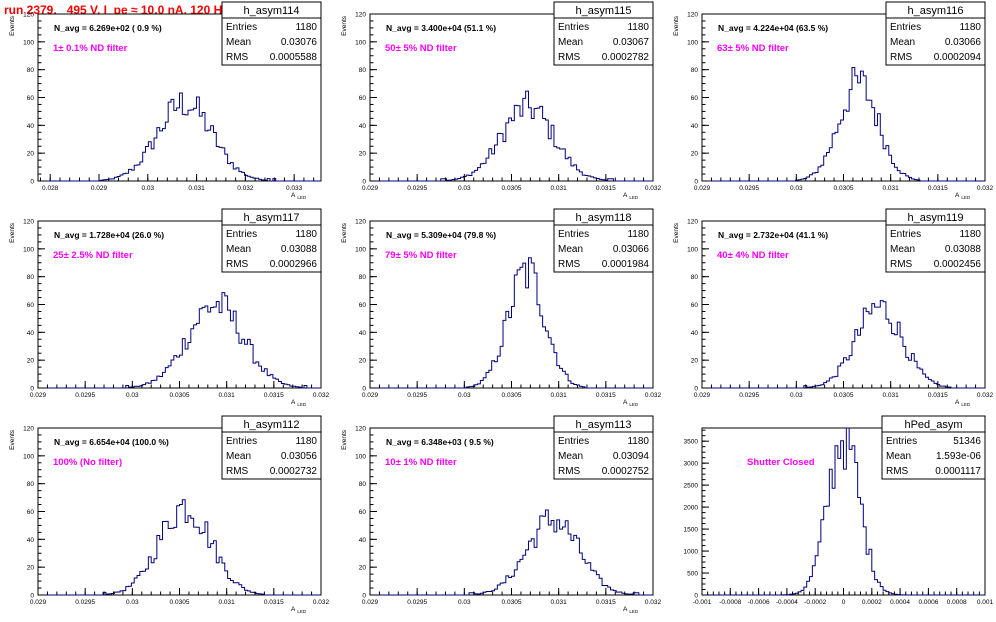 The image size is (996, 622). What do you see at coordinates (691, 530) in the screenshot?
I see `y-tick-label: 1500` at bounding box center [691, 530].